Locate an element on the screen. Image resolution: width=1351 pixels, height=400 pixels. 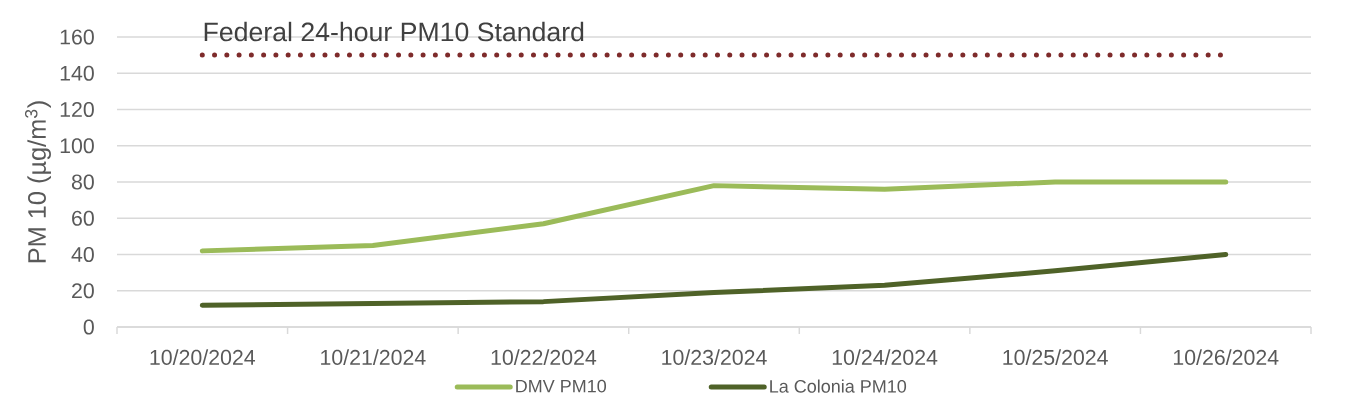
y-tick-label: 0 is located at coordinates (88, 327).